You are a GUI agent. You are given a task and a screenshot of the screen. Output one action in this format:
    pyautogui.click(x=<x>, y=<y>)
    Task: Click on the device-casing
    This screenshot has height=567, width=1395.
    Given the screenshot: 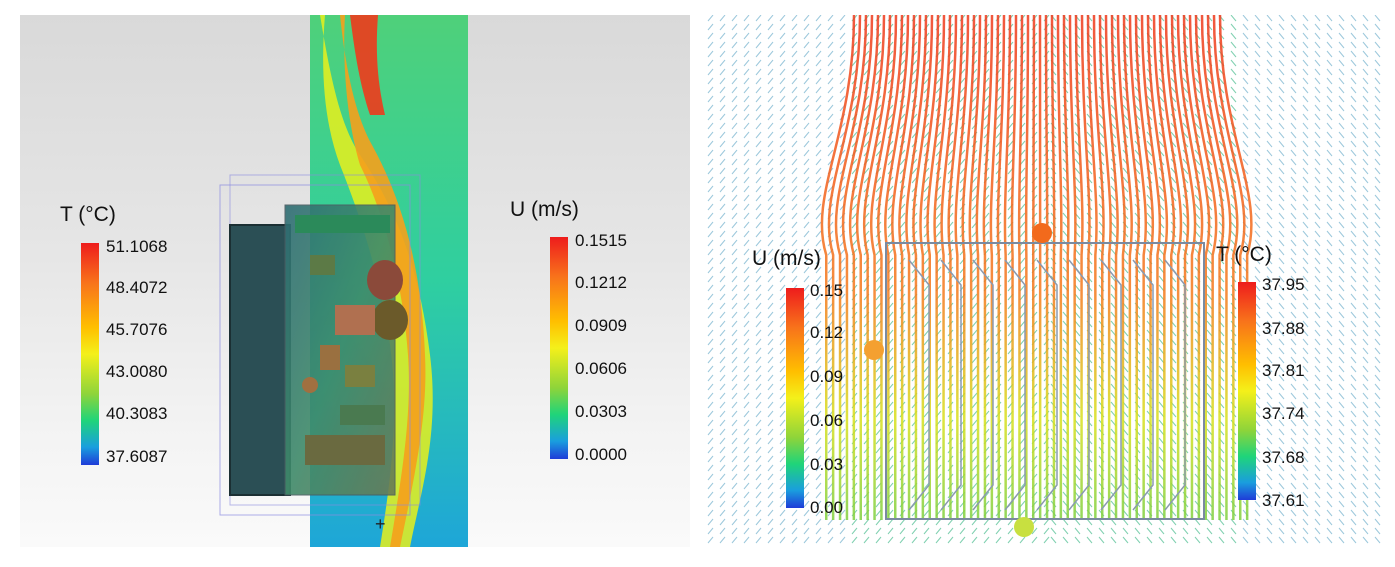 What is the action you would take?
    pyautogui.click(x=260, y=360)
    